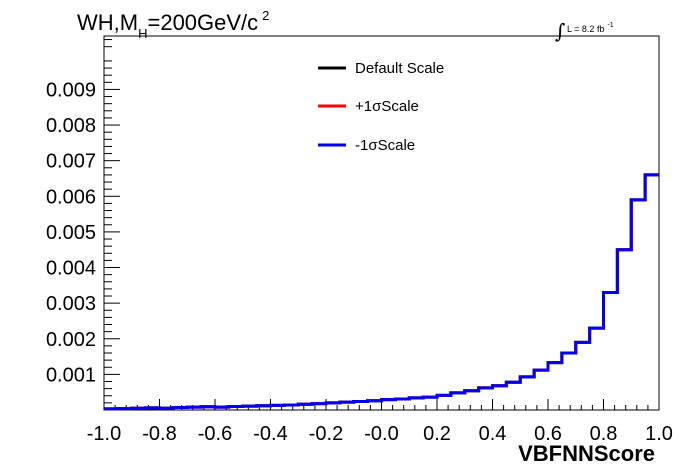  What do you see at coordinates (71, 90) in the screenshot?
I see `y-tick-label: 0.009` at bounding box center [71, 90].